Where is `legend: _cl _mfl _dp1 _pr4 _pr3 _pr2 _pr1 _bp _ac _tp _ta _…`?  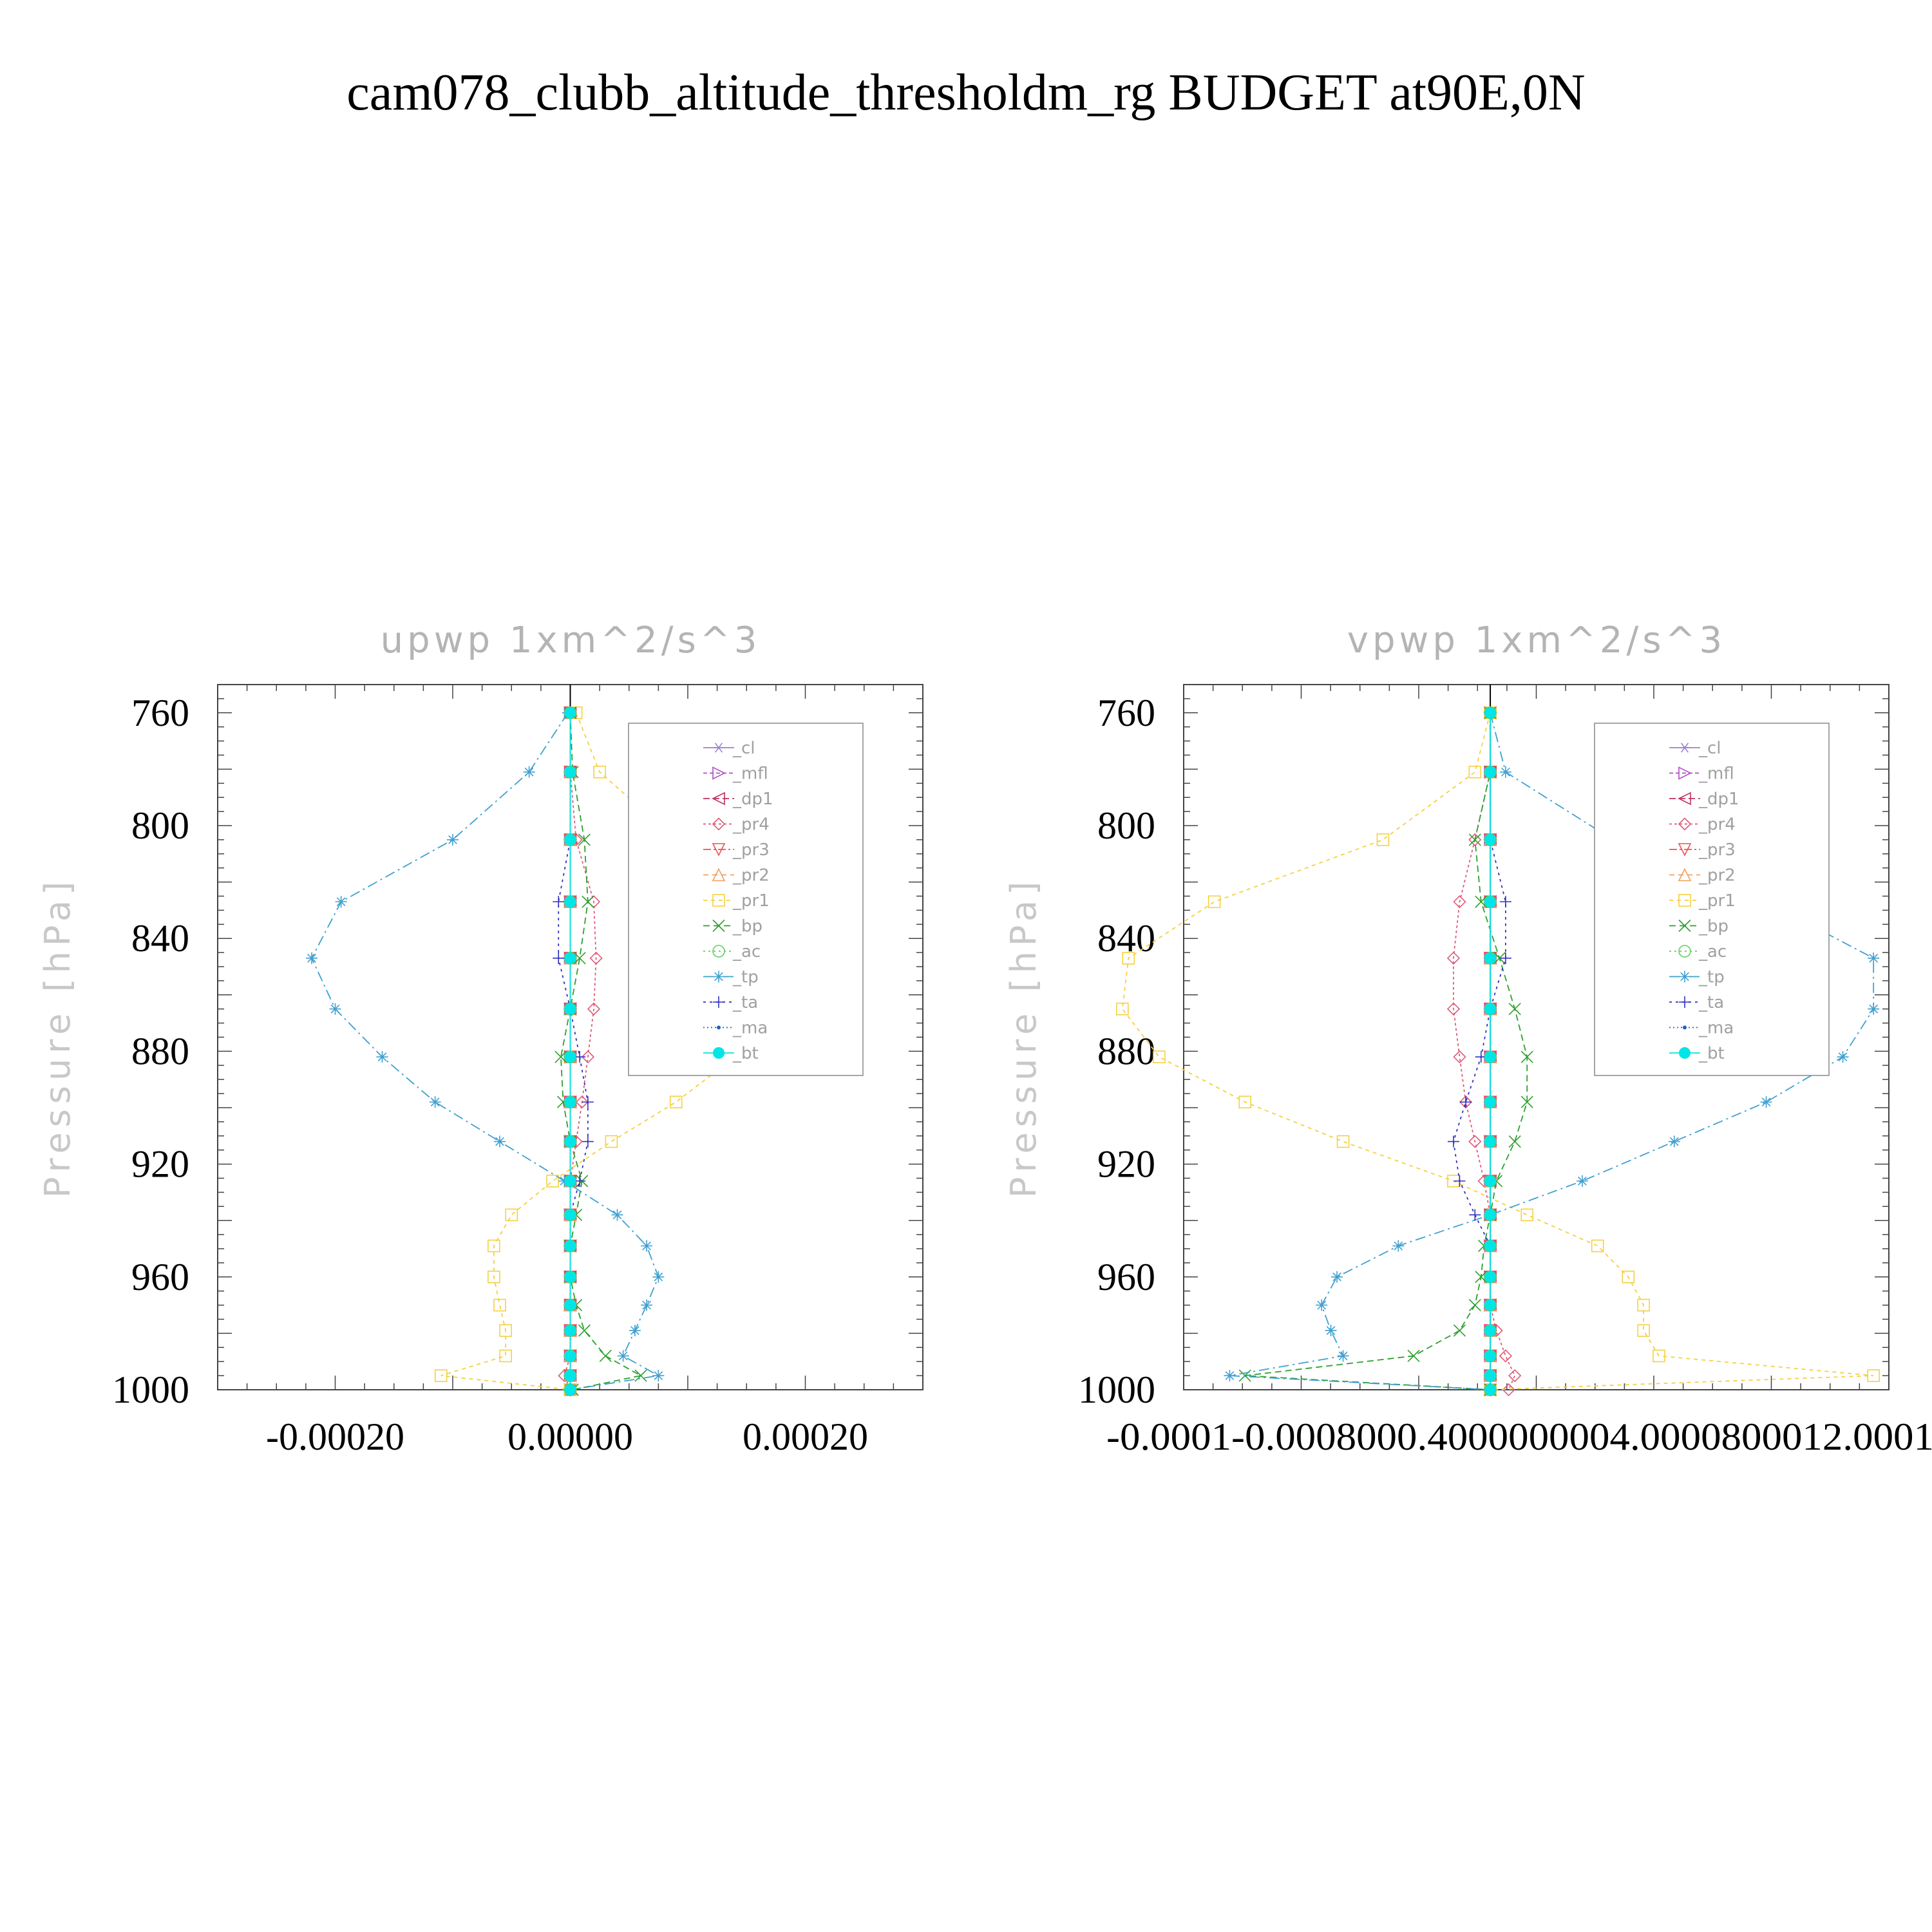 legend: _cl _mfl _dp1 _pr4 _pr3 _pr2 _pr1 _bp _ac _tp _ta _… is located at coordinates (746, 900).